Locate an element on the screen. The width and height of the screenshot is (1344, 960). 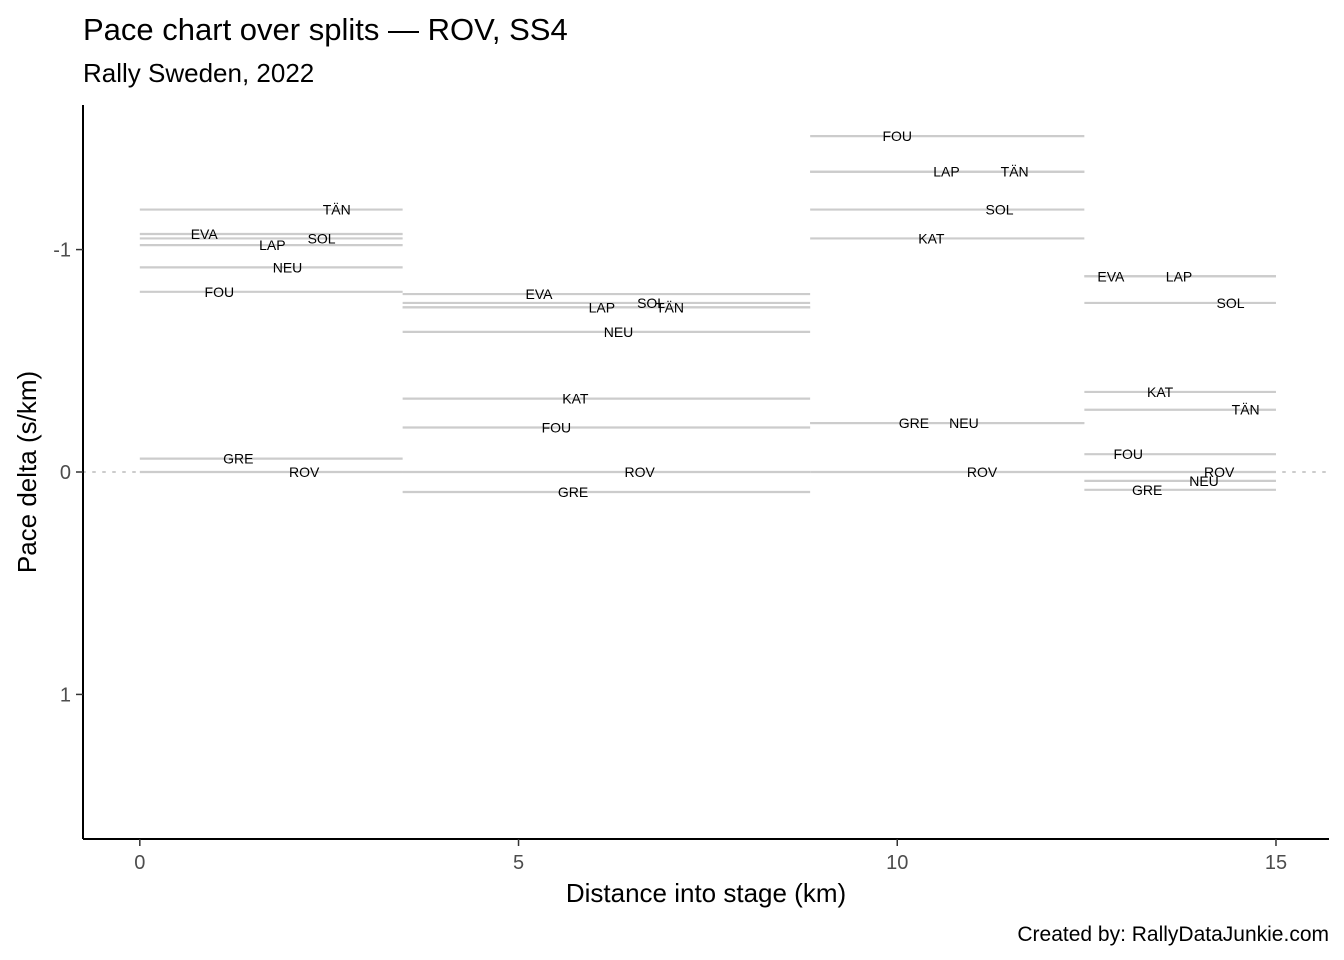
chart-subtitle: Rally Sweden, 2022 is located at coordinates (198, 73).